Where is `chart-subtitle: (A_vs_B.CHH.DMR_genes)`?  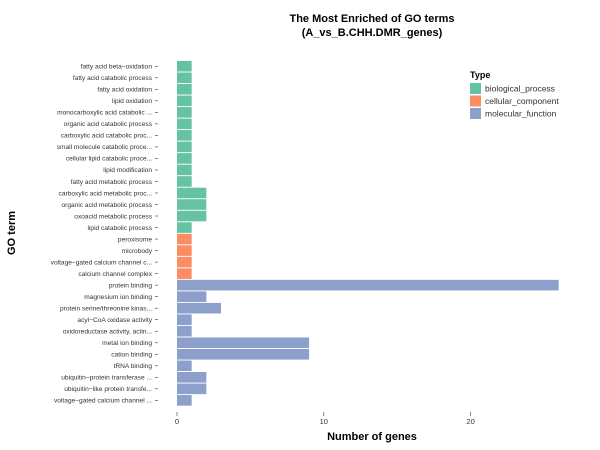
chart-subtitle: (A_vs_B.CHH.DMR_genes) is located at coordinates (372, 33).